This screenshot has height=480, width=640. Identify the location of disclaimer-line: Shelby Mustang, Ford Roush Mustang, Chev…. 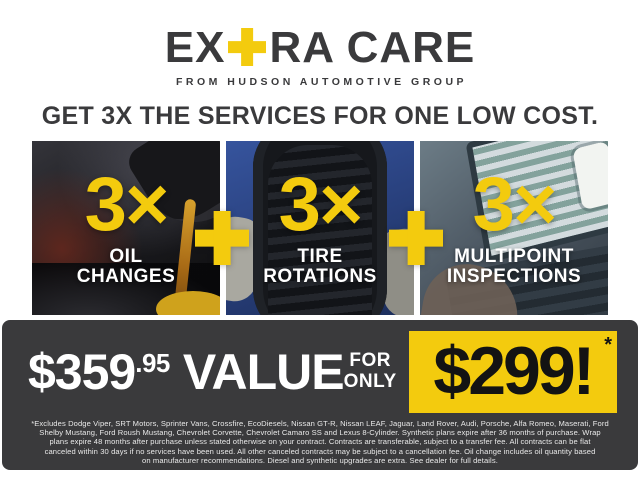
(320, 433).